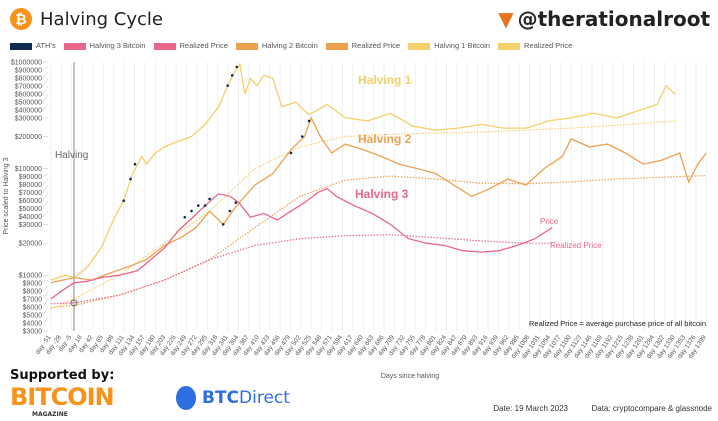  Describe the element at coordinates (28, 119) in the screenshot. I see `y-tick-label: $300000` at that location.